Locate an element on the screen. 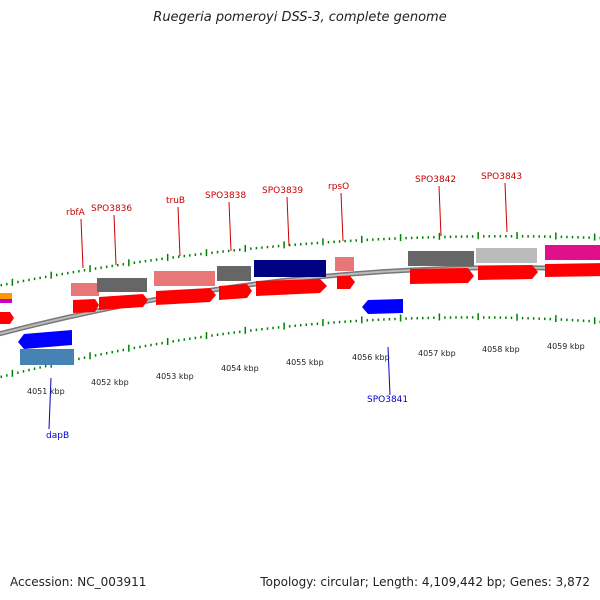 Image resolution: width=600 pixels, height=600 pixels. gene-label-SPO3841: SPO3841 is located at coordinates (387, 400).